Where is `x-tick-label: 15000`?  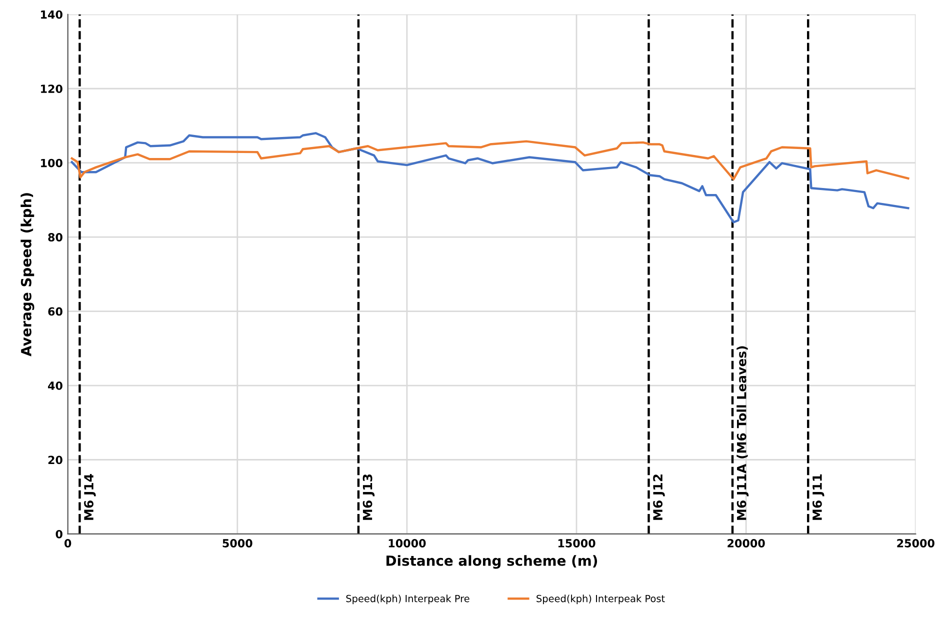
x-tick-label: 15000 is located at coordinates (577, 543).